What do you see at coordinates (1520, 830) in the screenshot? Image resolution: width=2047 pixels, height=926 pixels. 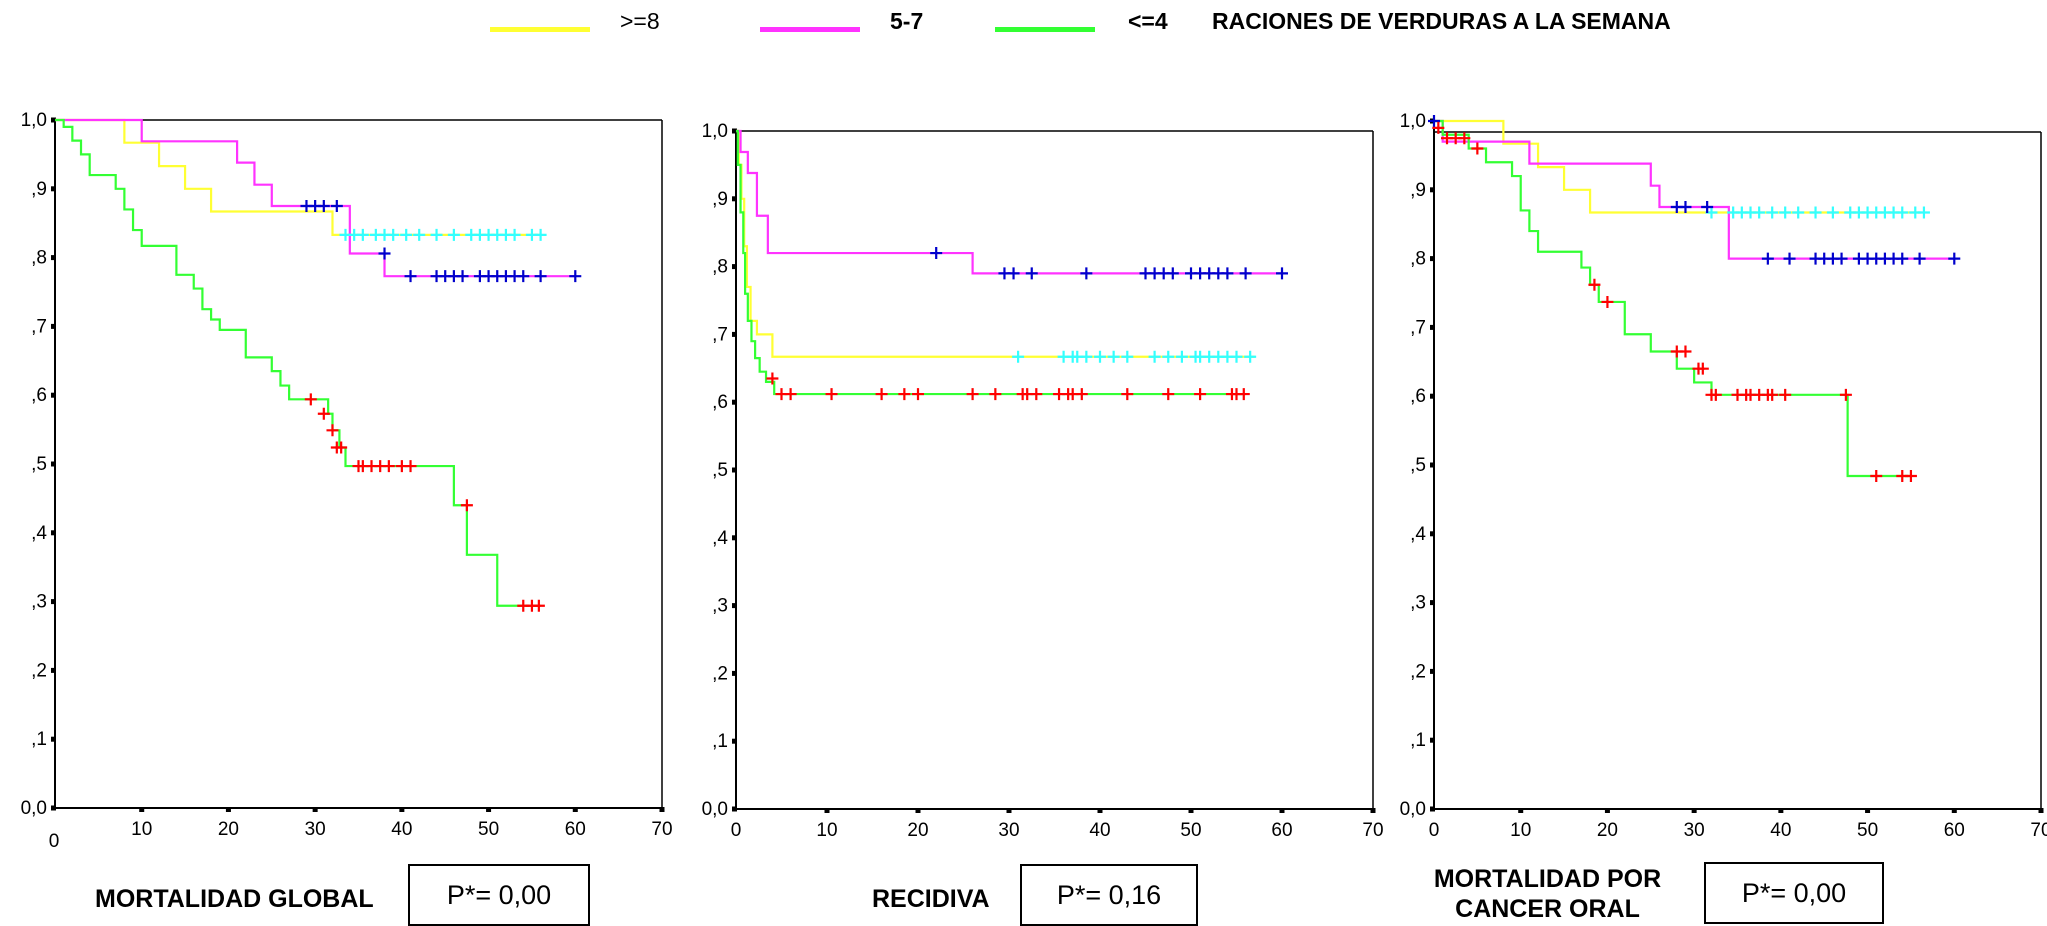 I see `x-tick-label: 10` at bounding box center [1520, 830].